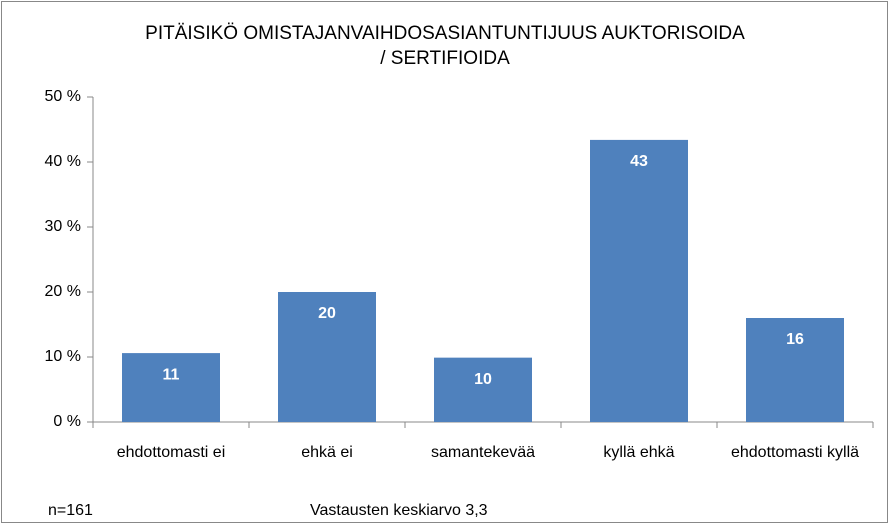 Image resolution: width=890 pixels, height=525 pixels. What do you see at coordinates (639, 452) in the screenshot?
I see `x-tick-label: kyllä ehkä` at bounding box center [639, 452].